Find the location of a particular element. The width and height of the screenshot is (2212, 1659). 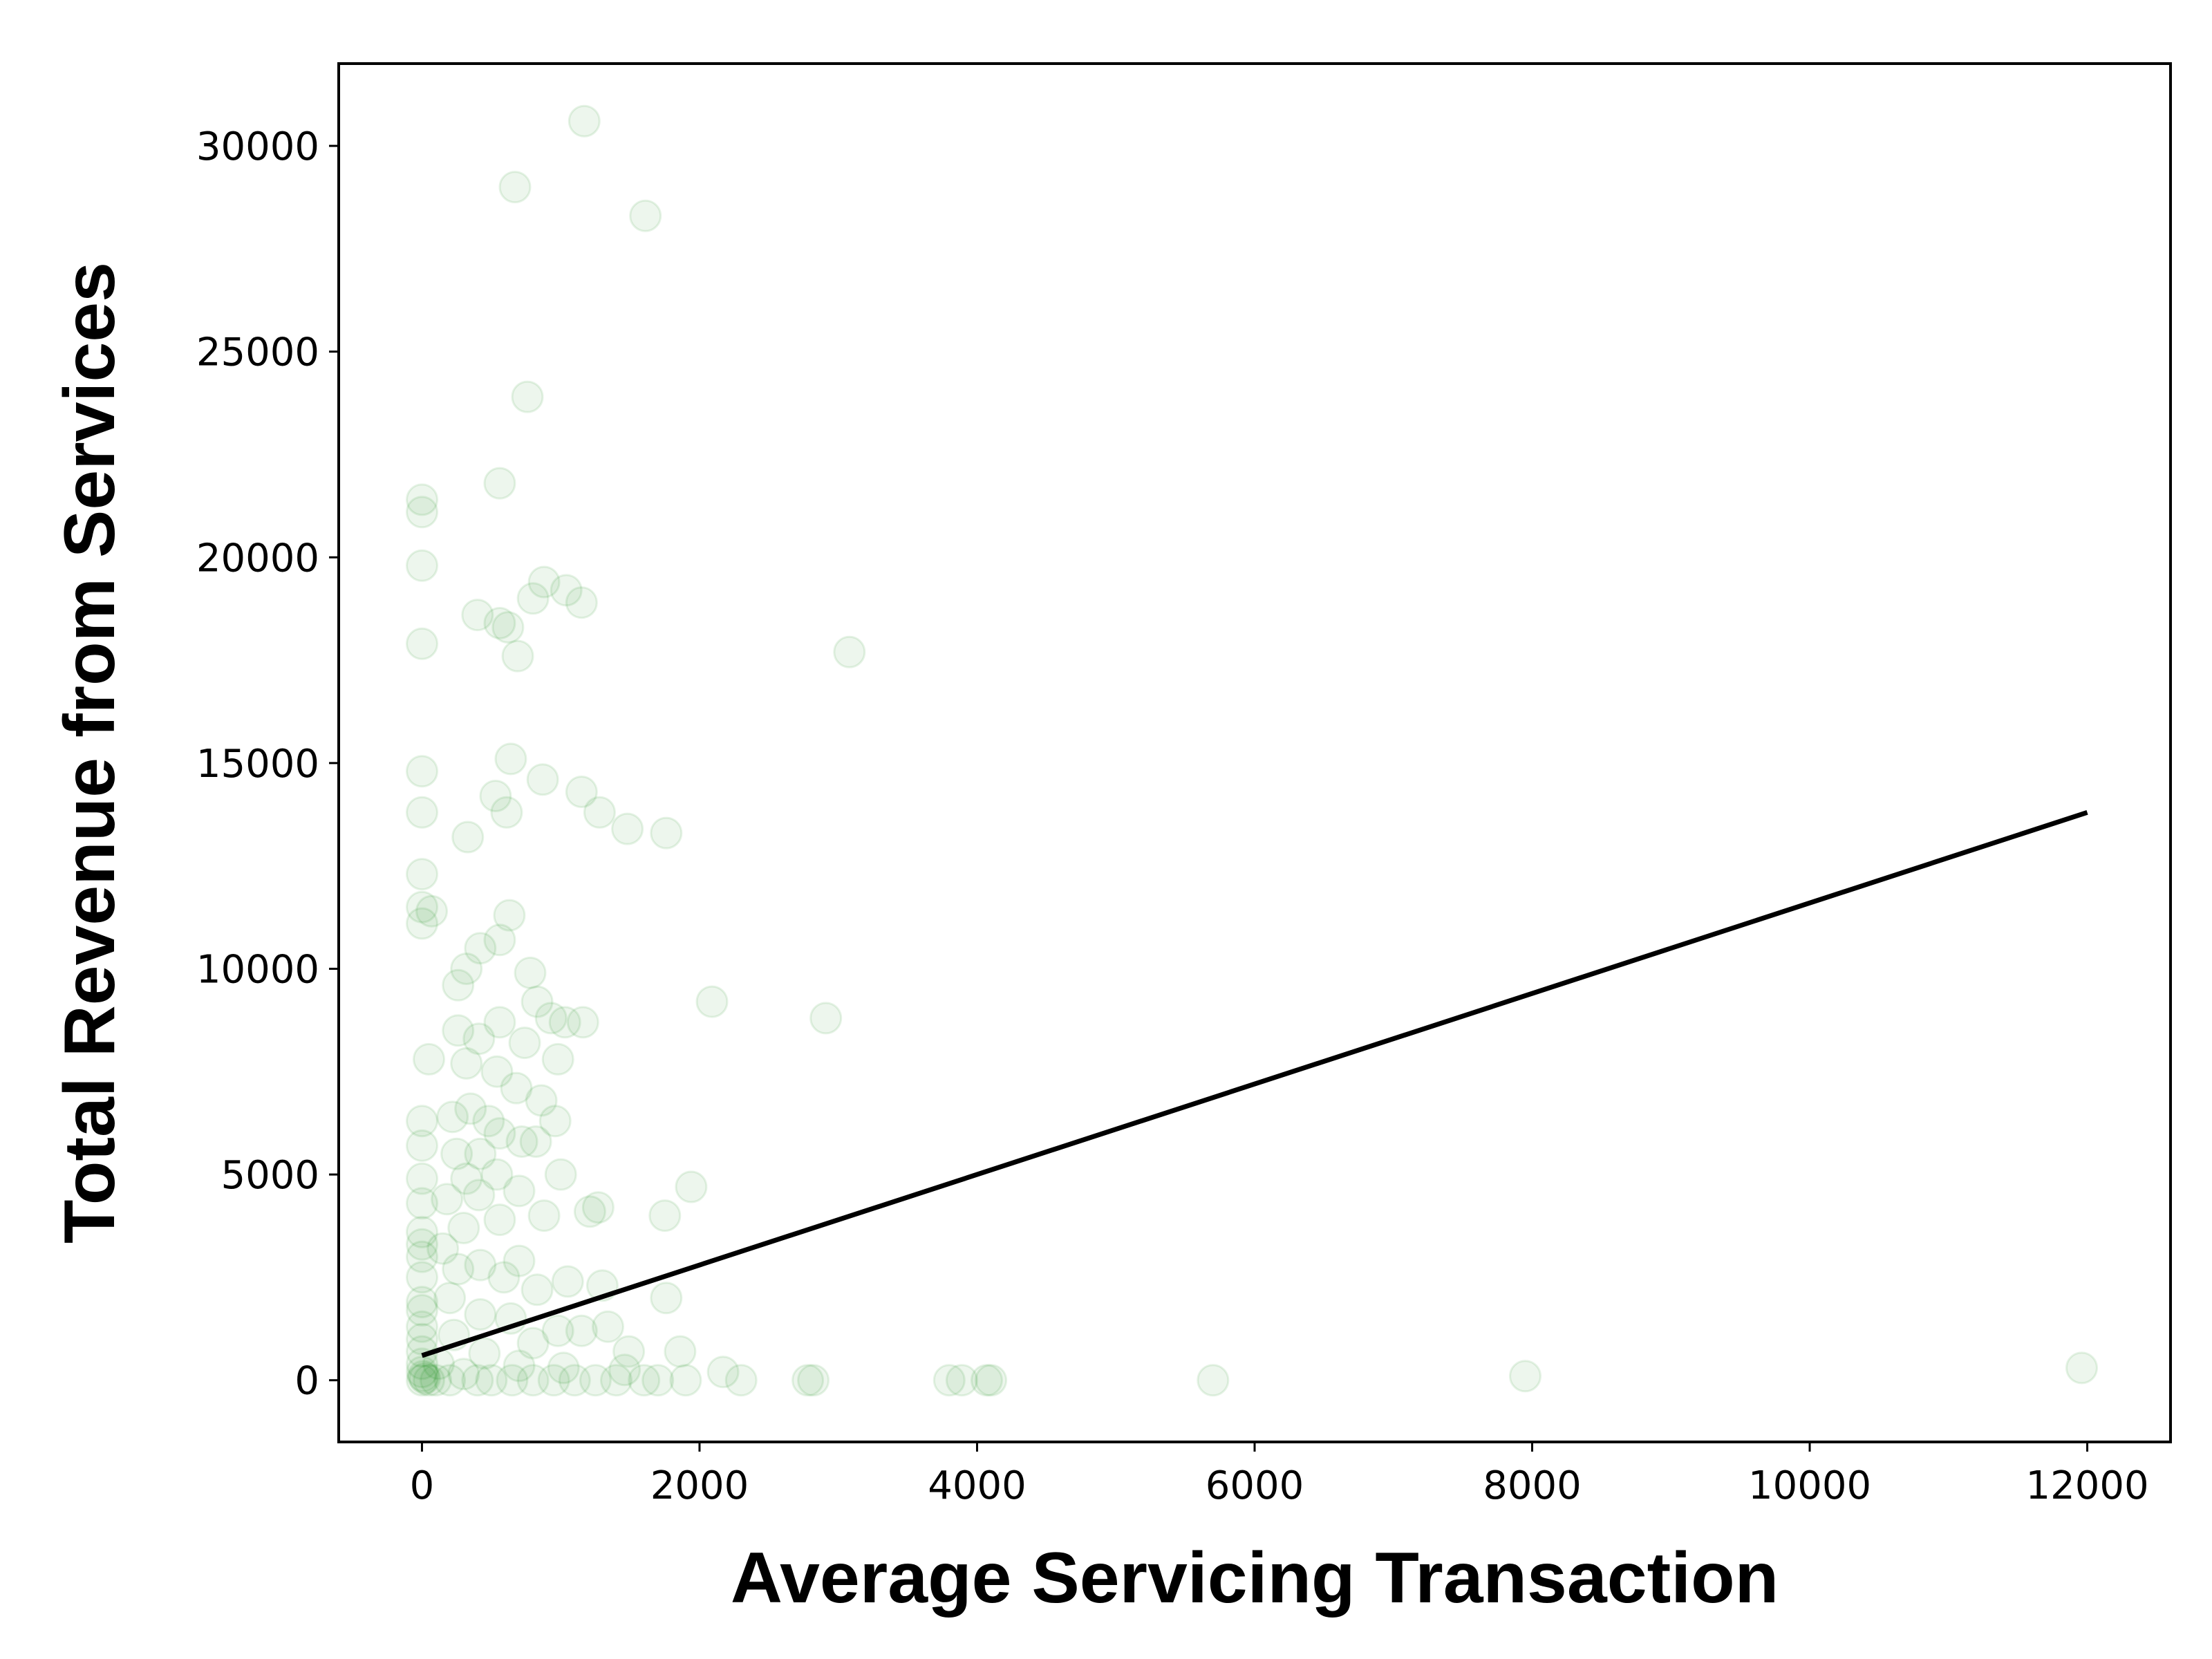

x-axis-ticks: 0 2000 4000 6000 8000 10000 12000 is located at coordinates (1279, 1475).